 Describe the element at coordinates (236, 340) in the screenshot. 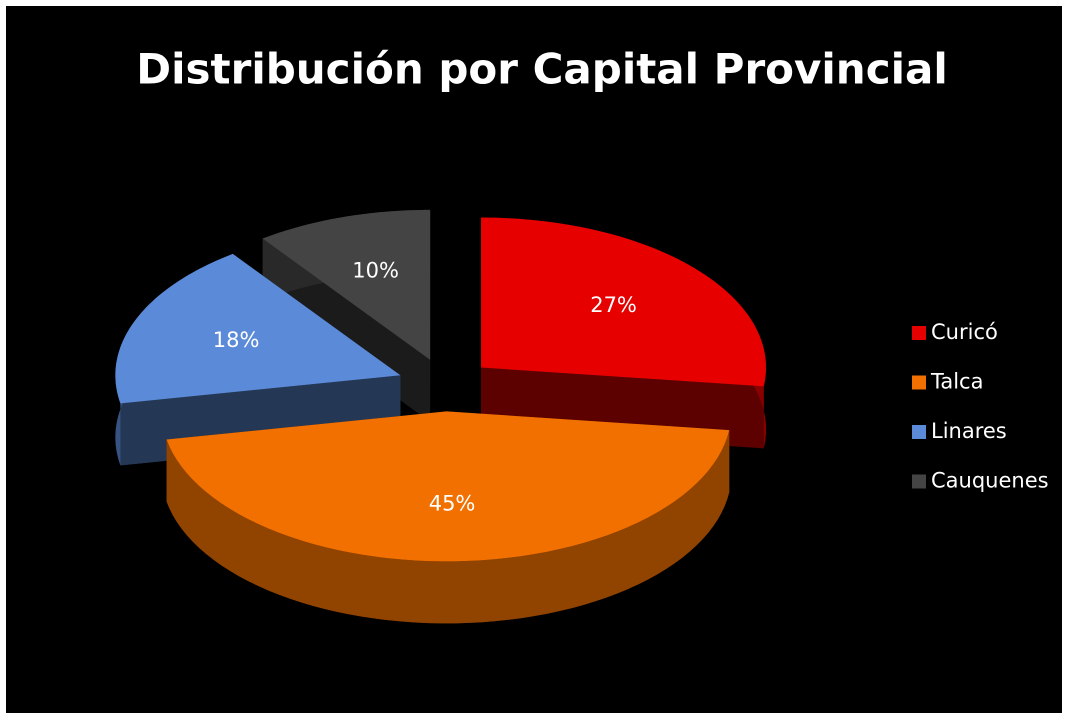

I see `data-label: 18%` at that location.